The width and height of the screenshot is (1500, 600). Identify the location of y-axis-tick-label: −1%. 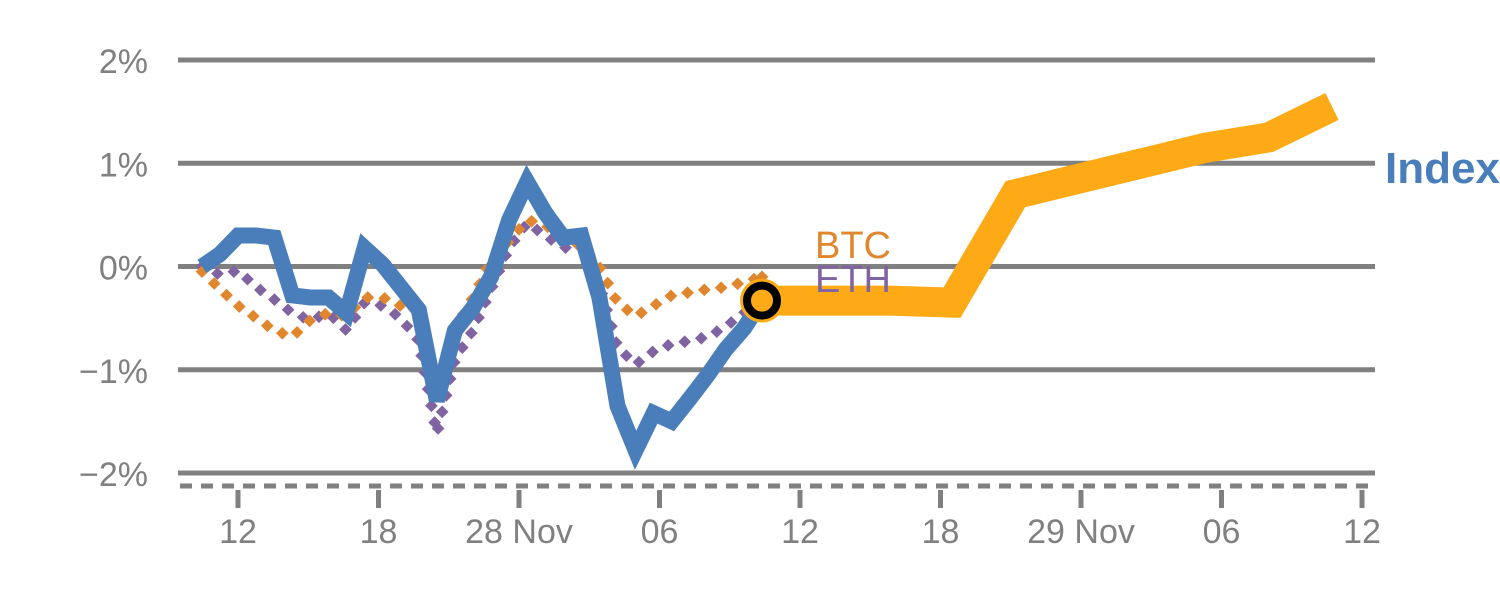
(113, 372).